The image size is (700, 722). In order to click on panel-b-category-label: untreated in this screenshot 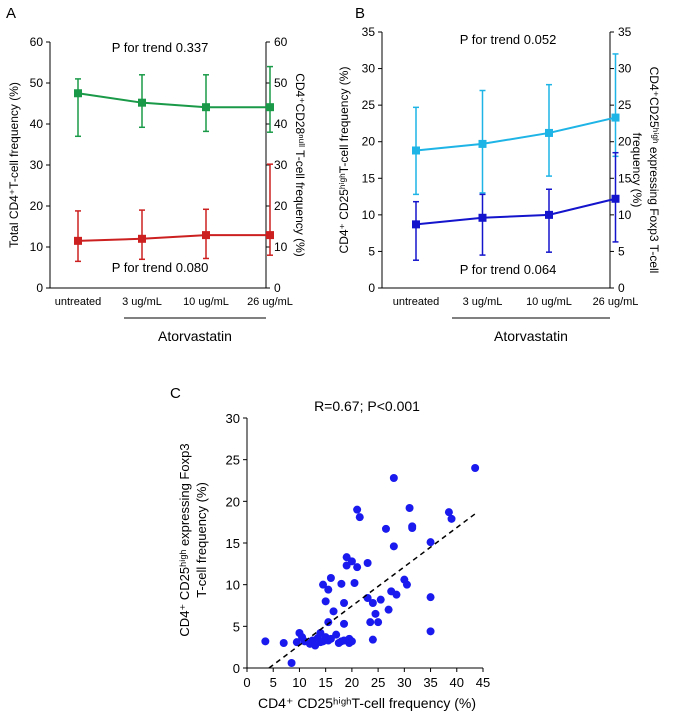, I will do `click(416, 302)`.